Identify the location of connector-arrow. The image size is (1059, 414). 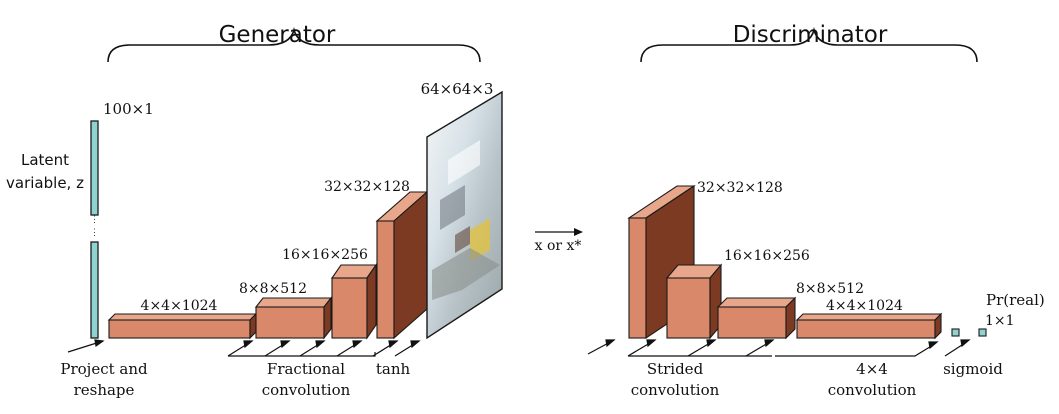
(559, 232).